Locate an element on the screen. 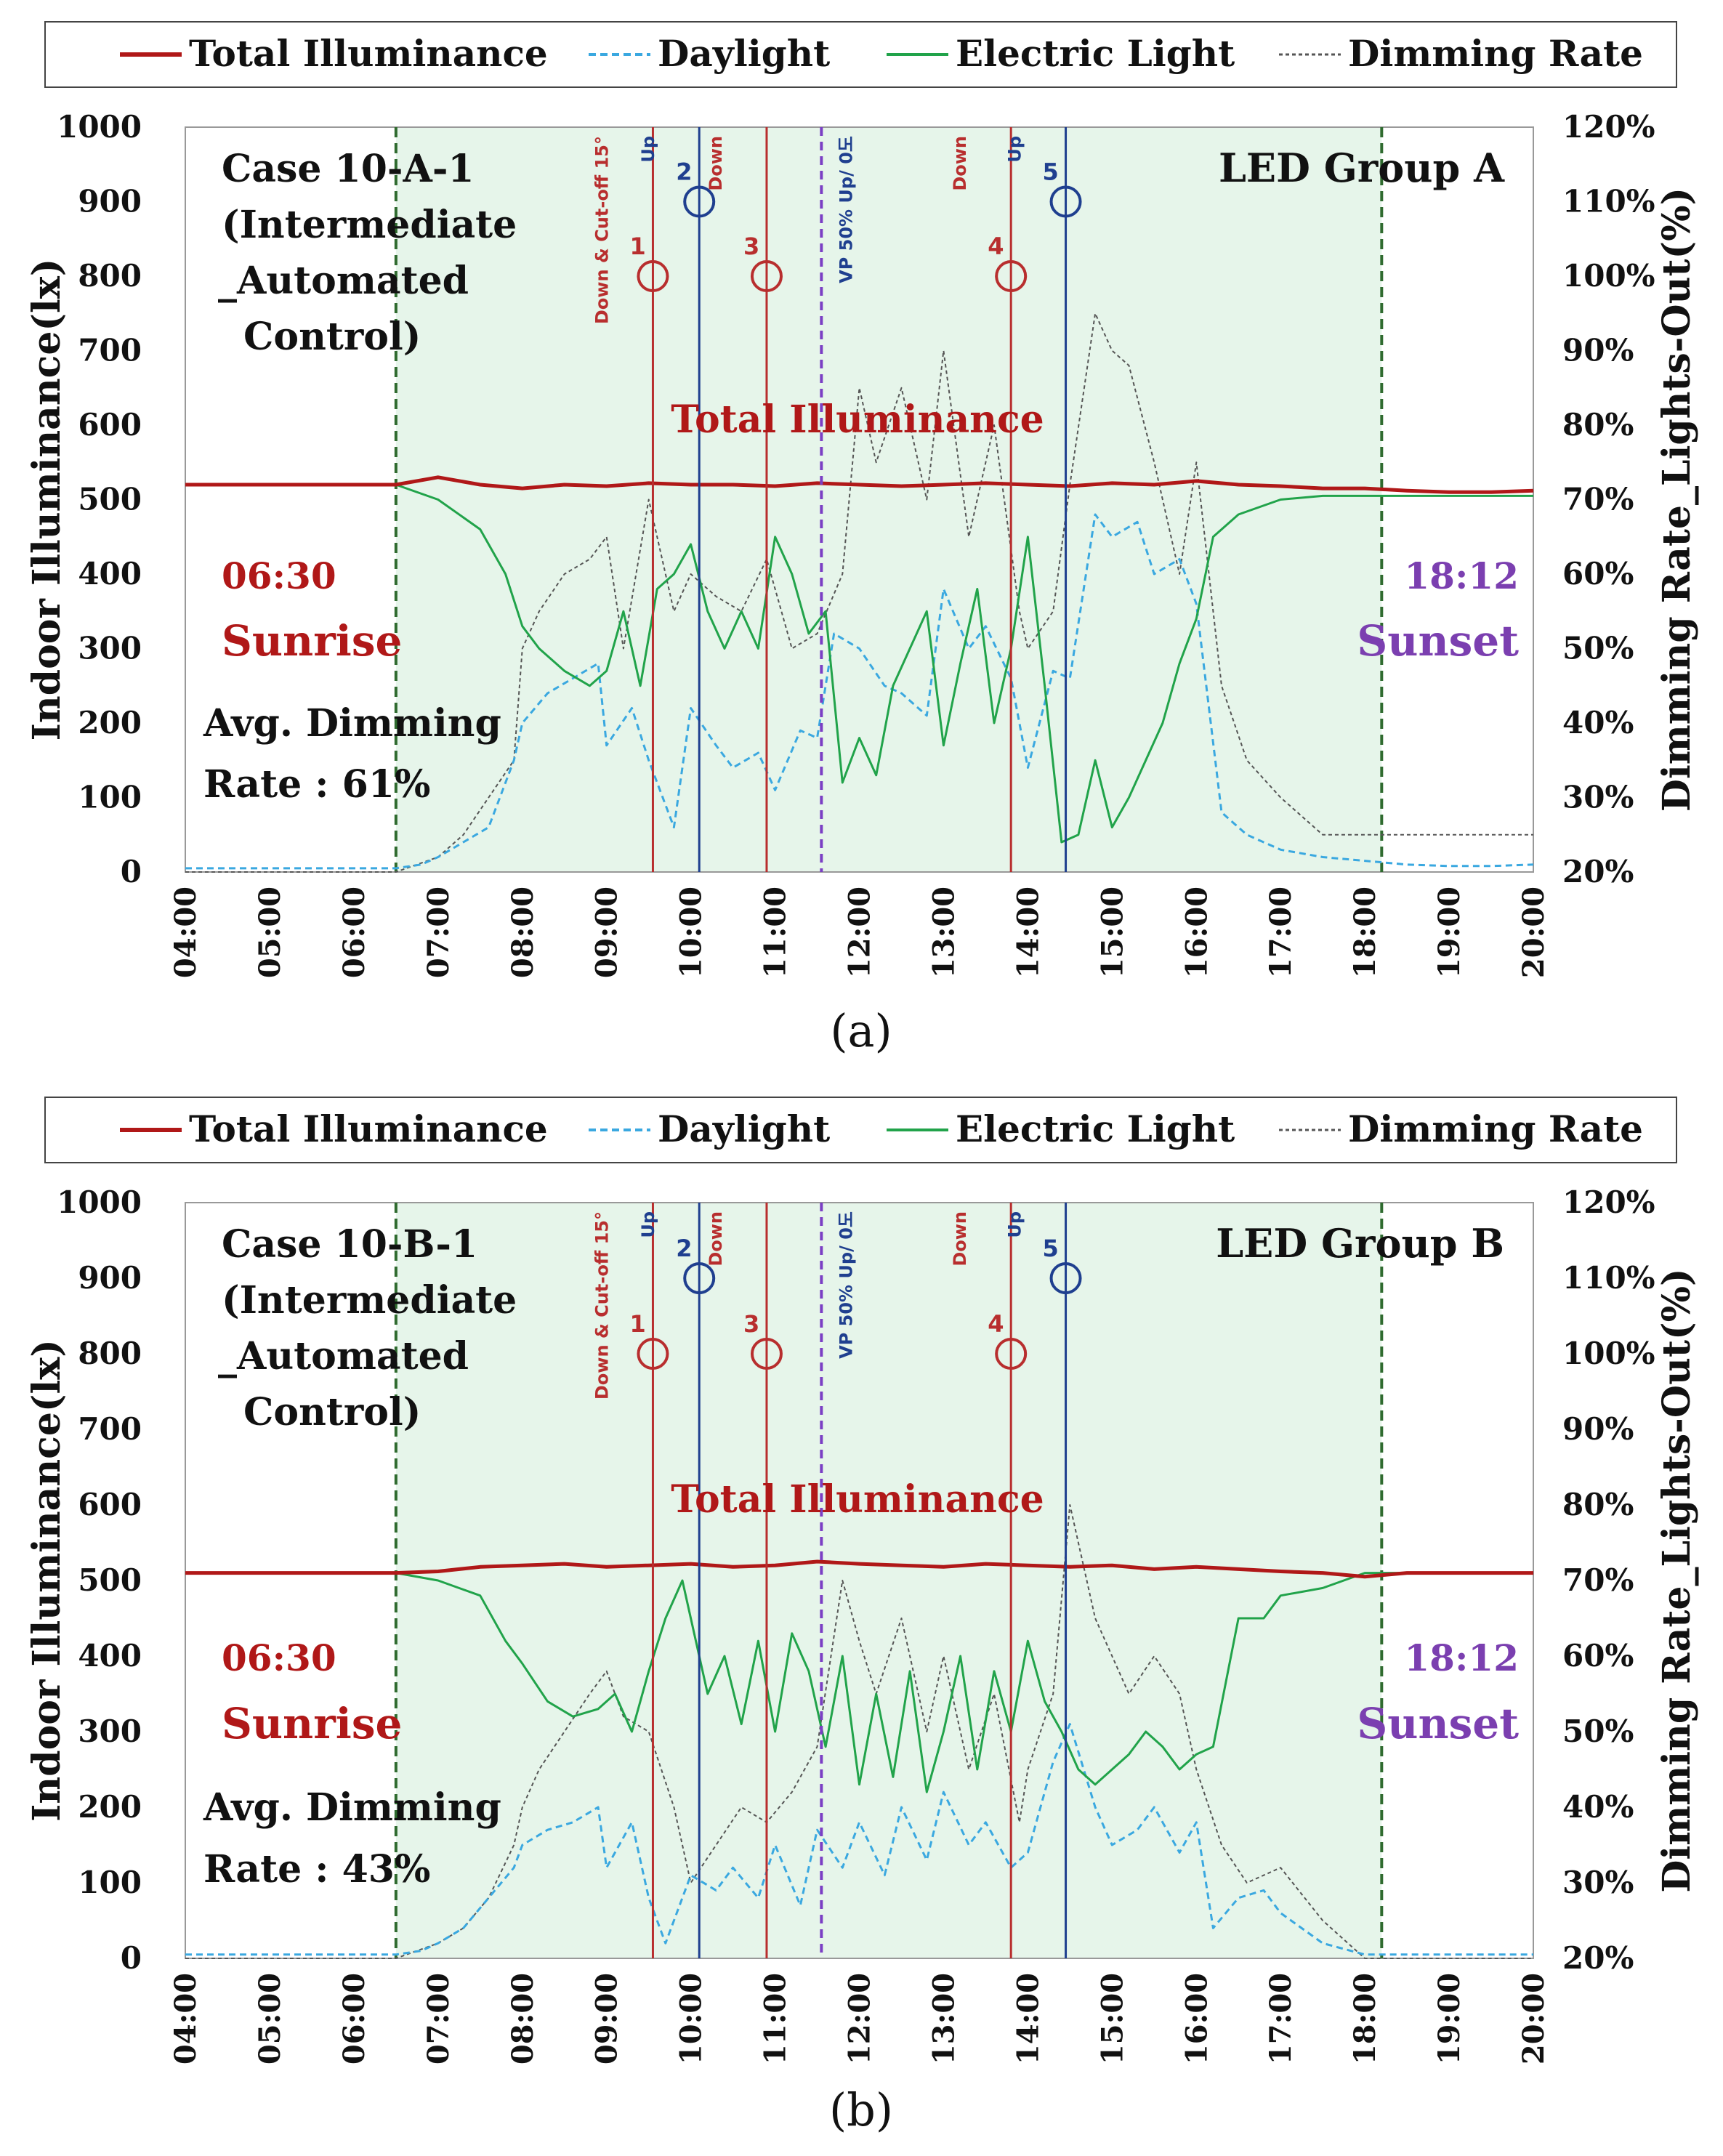 Image resolution: width=1723 pixels, height=2156 pixels. legend-total-label: Total Illuminance is located at coordinates (369, 1128).